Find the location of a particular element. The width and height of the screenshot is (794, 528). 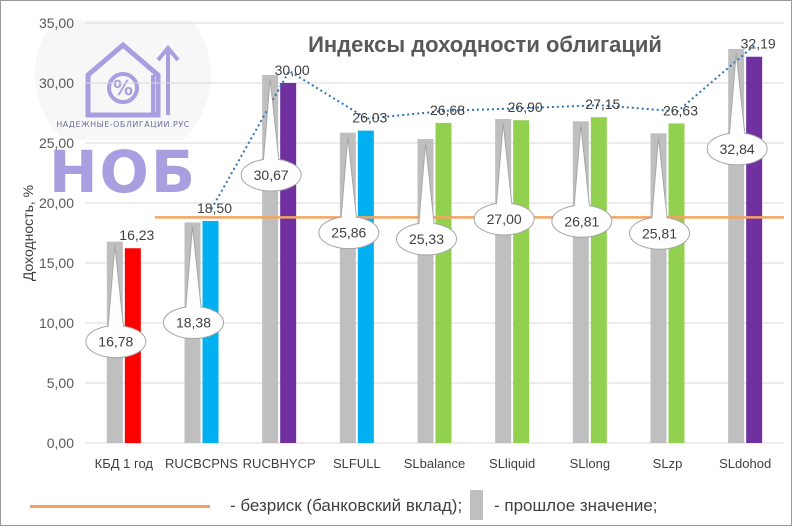

data-label-current: 32,19 is located at coordinates (758, 44).